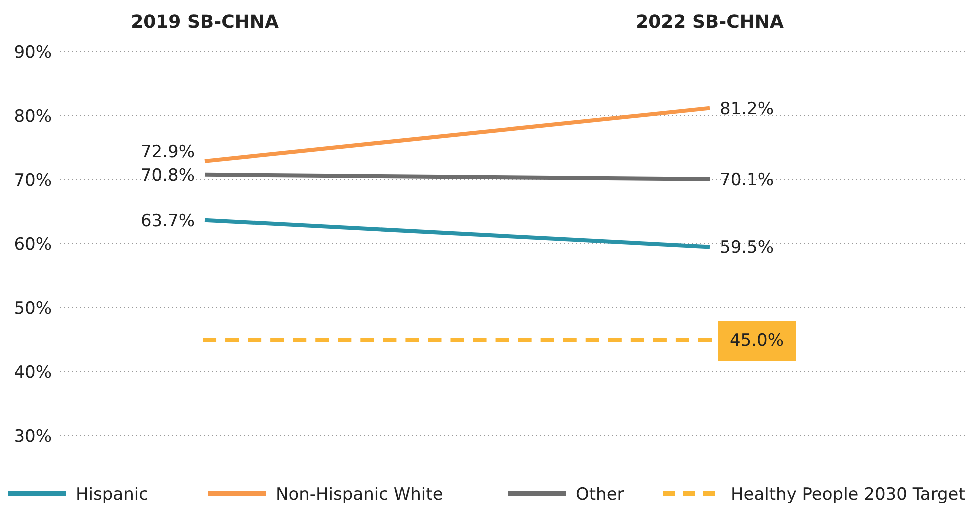  Describe the element at coordinates (205, 22) in the screenshot. I see `x-tick-label: 2019 SB-CHNA` at that location.